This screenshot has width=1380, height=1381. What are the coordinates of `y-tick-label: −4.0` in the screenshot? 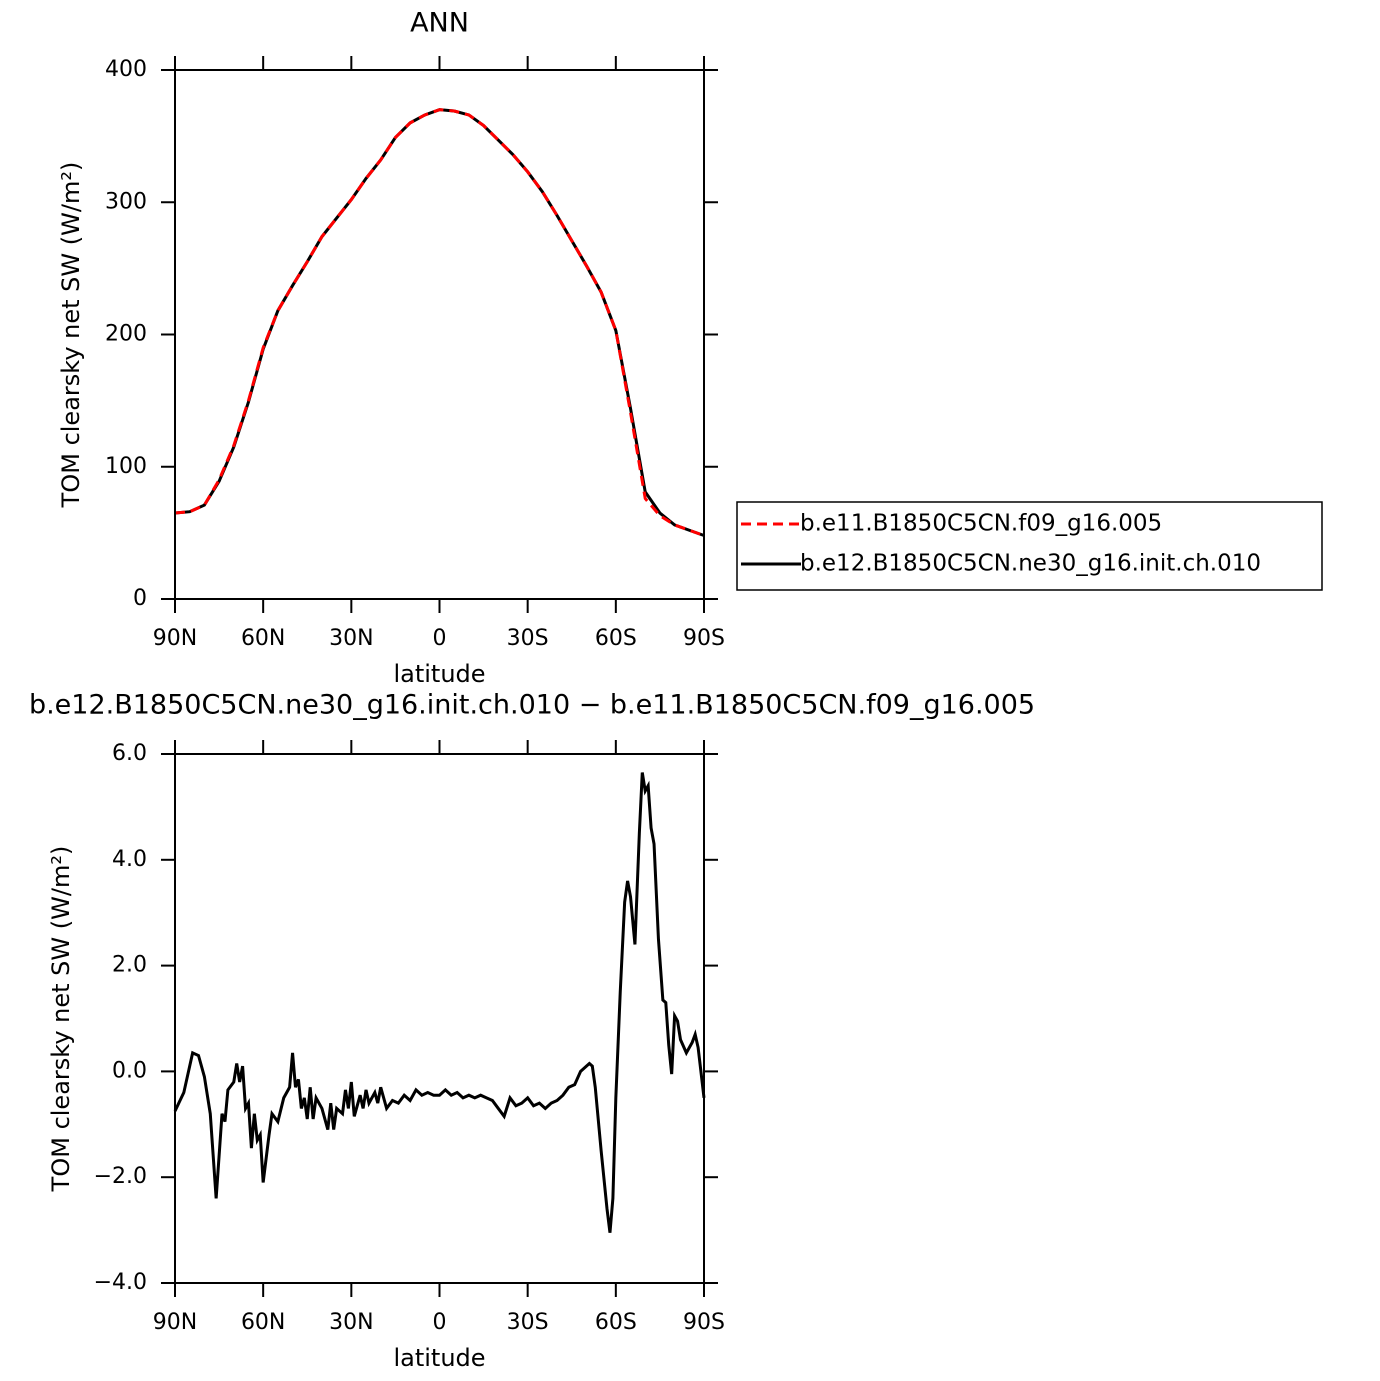 It's located at (120, 1282).